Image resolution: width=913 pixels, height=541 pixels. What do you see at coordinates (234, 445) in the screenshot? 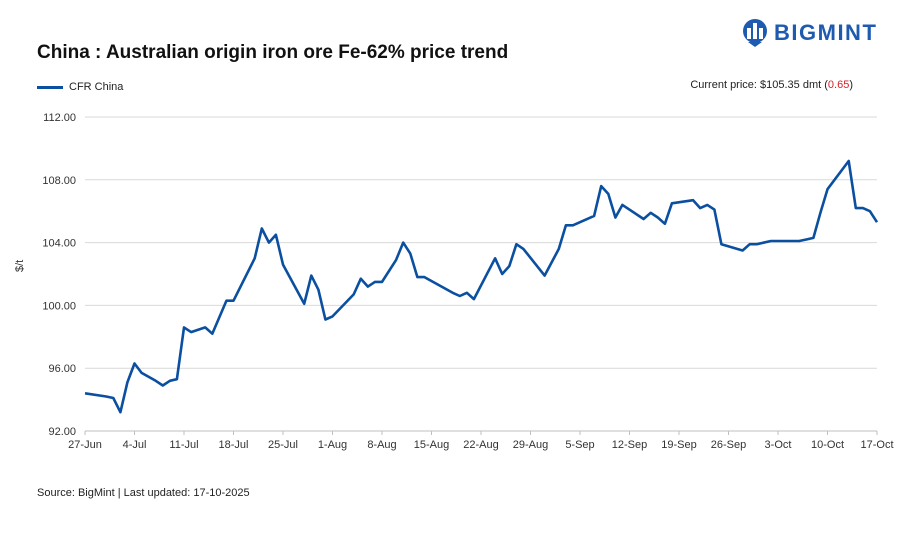
I see `x-tick-label: 18-Jul` at bounding box center [234, 445].